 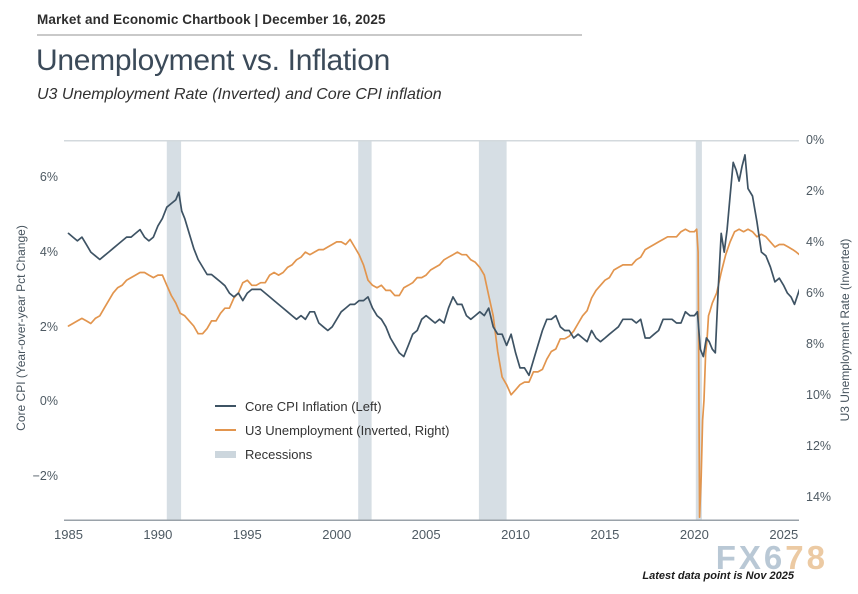 What do you see at coordinates (815, 343) in the screenshot?
I see `tick-label: 8%` at bounding box center [815, 343].